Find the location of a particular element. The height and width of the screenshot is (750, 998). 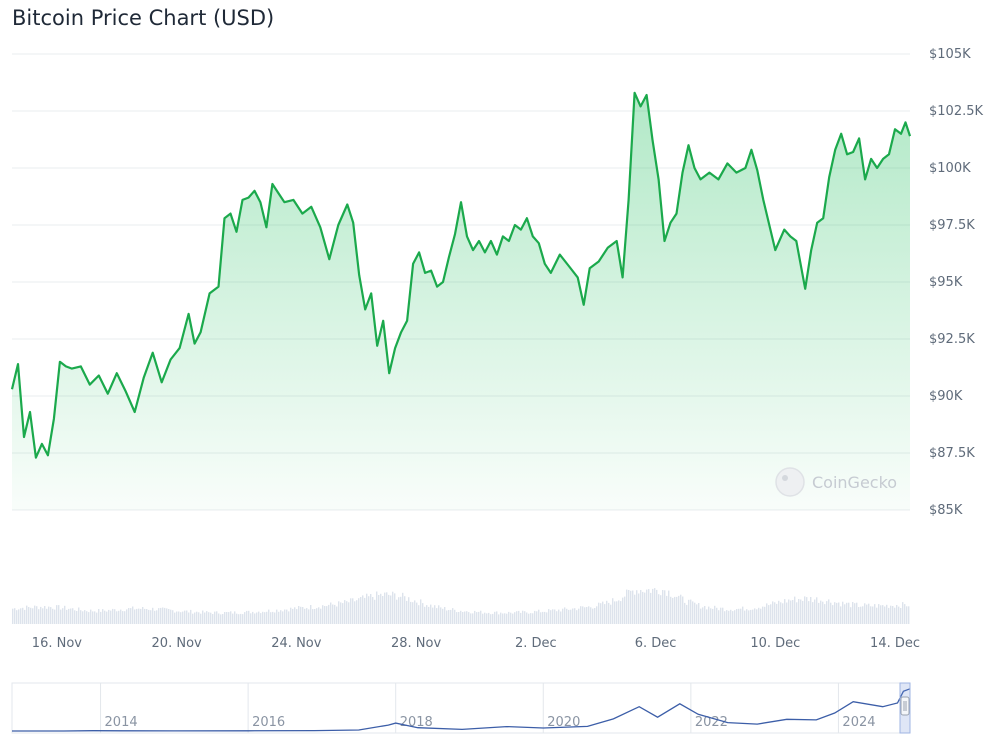

navigator-year-label: 2016 is located at coordinates (268, 722).